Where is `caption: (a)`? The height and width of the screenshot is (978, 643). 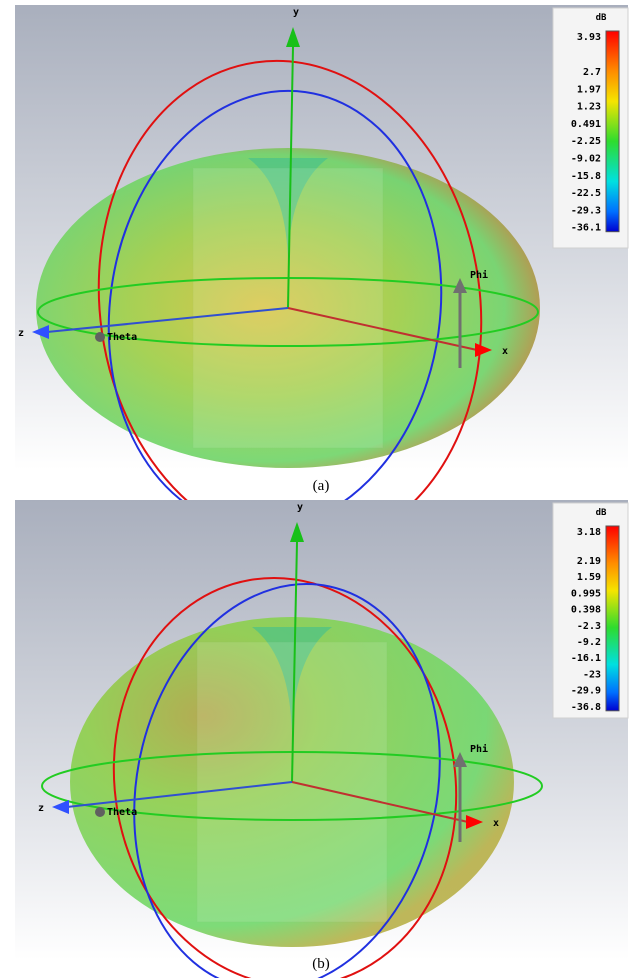
caption: (a) is located at coordinates (321, 486).